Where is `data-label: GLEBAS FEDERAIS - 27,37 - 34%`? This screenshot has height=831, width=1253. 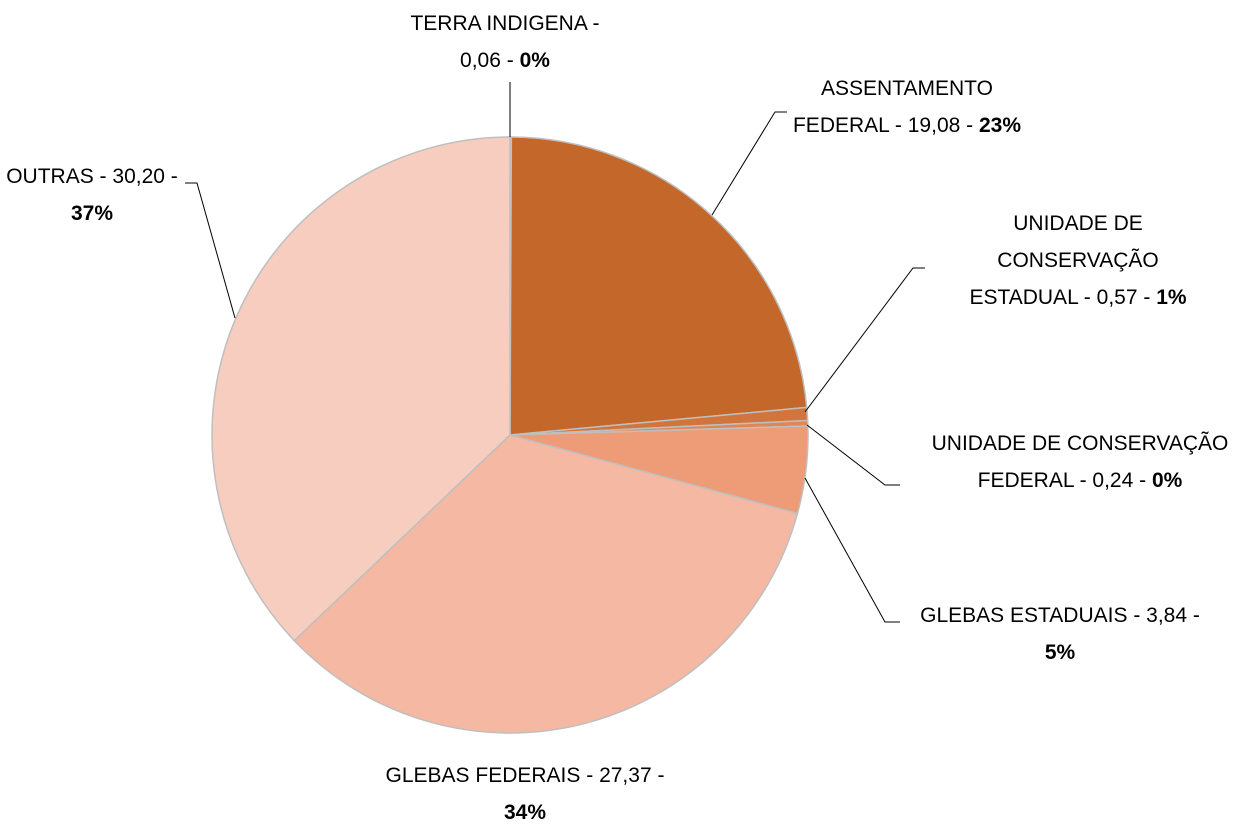 data-label: GLEBAS FEDERAIS - 27,37 - 34% is located at coordinates (525, 794).